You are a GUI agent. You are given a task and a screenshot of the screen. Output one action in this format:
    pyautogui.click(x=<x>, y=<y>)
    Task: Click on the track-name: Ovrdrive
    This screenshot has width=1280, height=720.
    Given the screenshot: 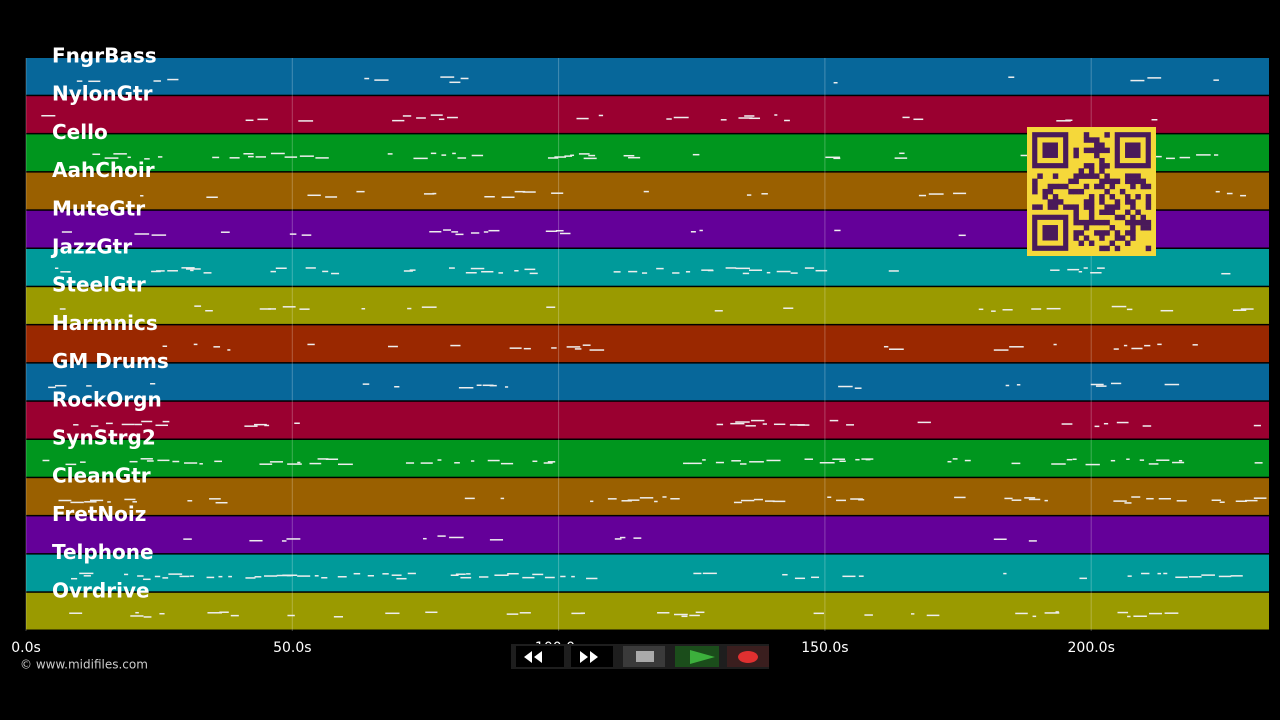 What is the action you would take?
    pyautogui.click(x=101, y=590)
    